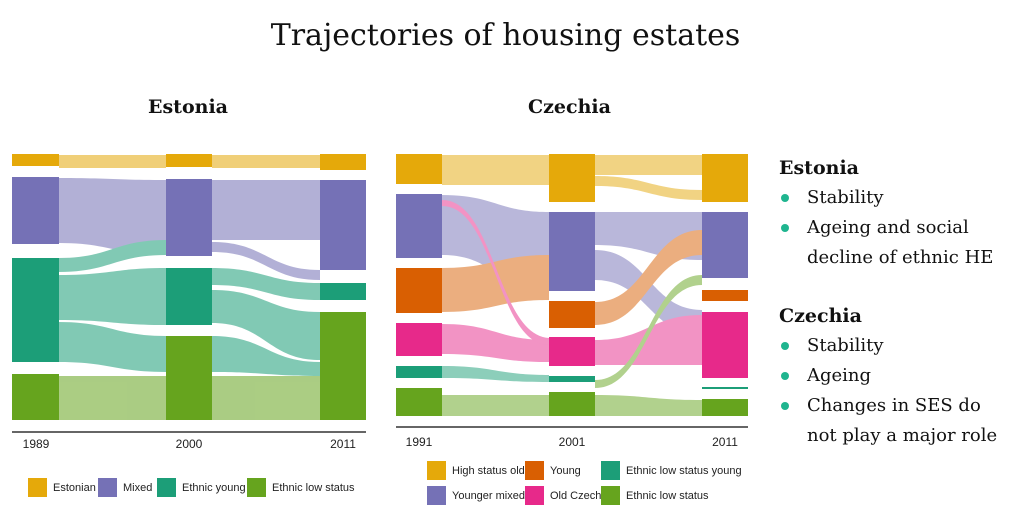  What do you see at coordinates (189, 296) in the screenshot?
I see `node-2000-ethnic-young` at bounding box center [189, 296].